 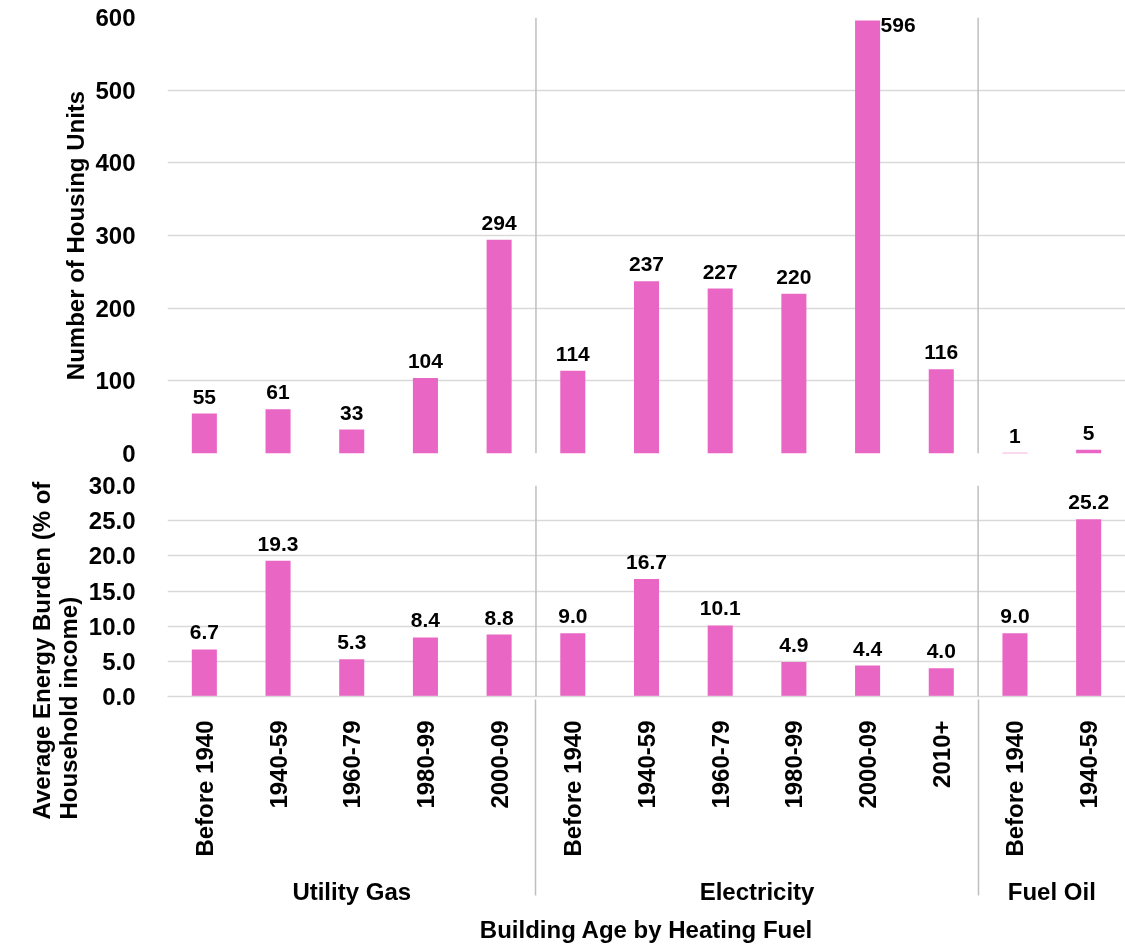 I want to click on data-label: 114, so click(x=573, y=353).